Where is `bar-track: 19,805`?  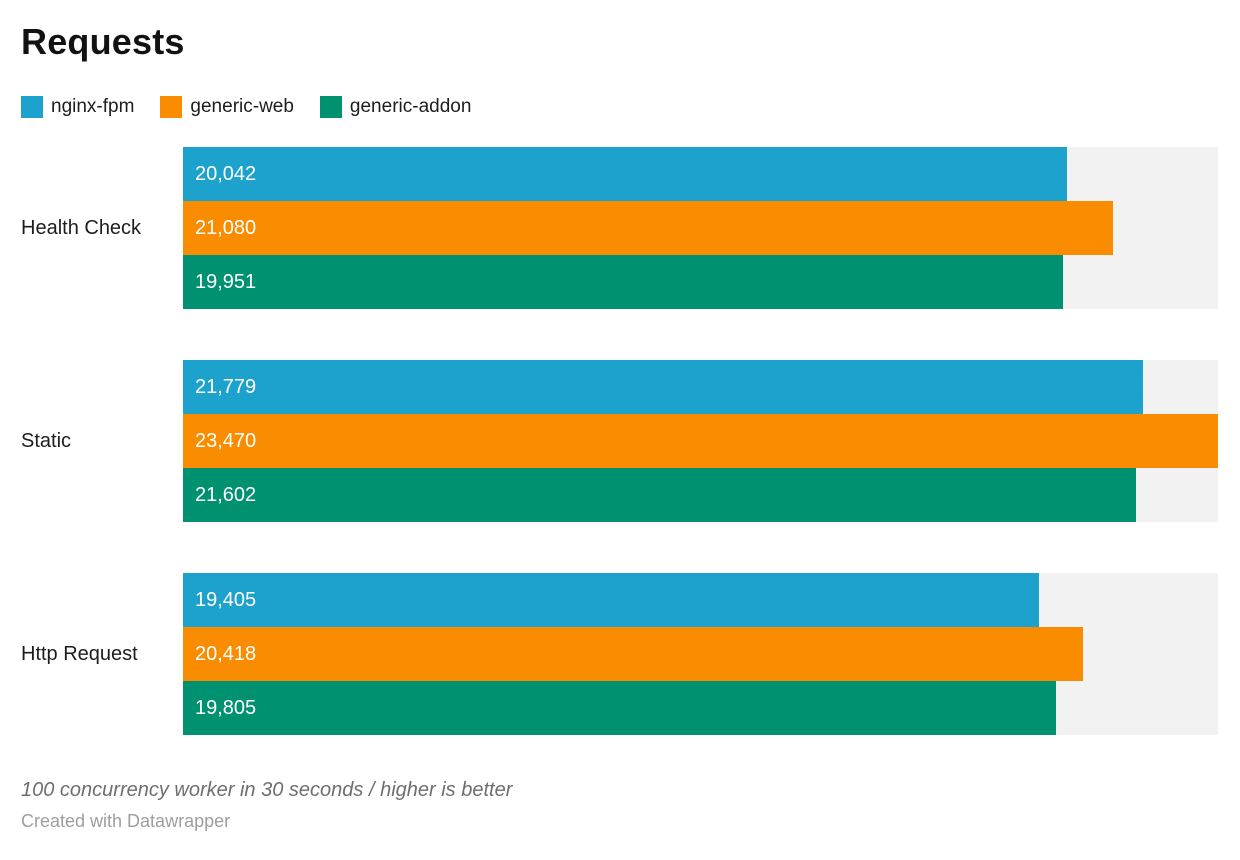
bar-track: 19,805 is located at coordinates (700, 708).